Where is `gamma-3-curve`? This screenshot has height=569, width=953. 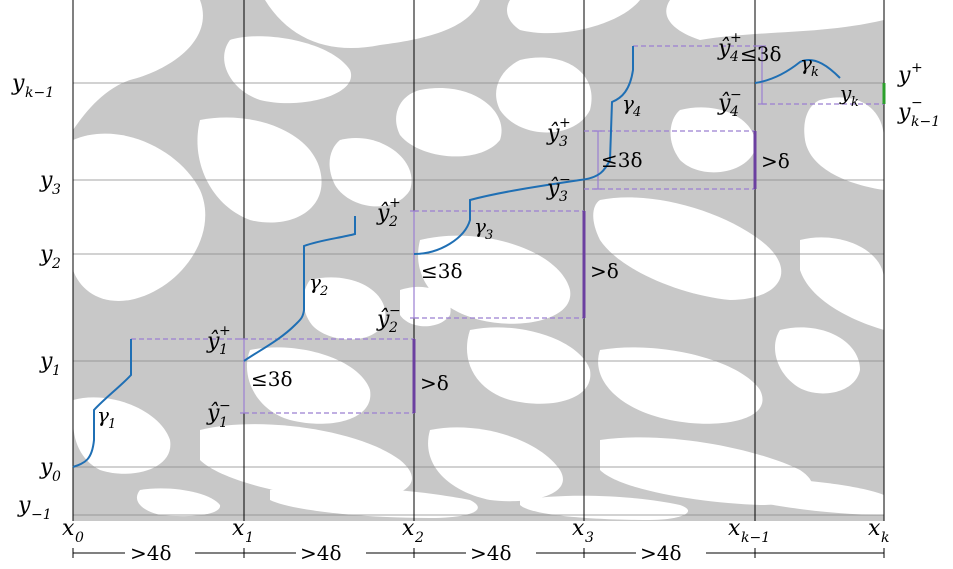
gamma-3-curve is located at coordinates (523, 150).